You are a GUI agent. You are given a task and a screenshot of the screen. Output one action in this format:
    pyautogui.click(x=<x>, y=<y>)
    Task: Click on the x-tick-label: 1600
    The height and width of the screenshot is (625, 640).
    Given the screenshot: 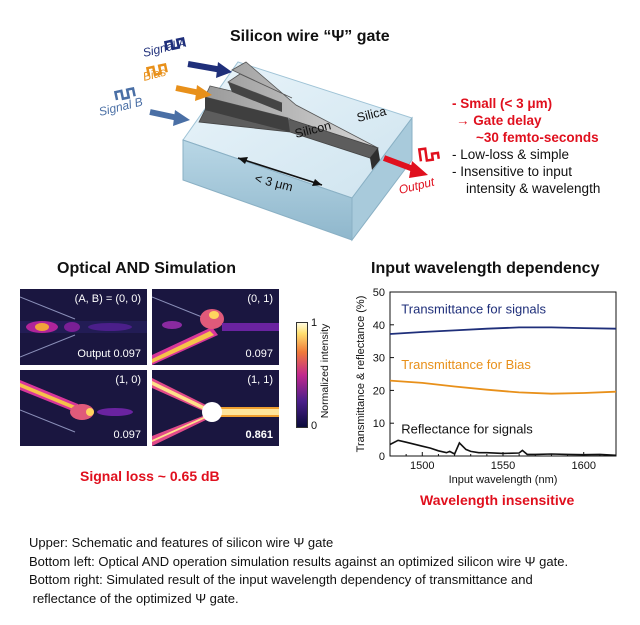 What is the action you would take?
    pyautogui.click(x=583, y=466)
    